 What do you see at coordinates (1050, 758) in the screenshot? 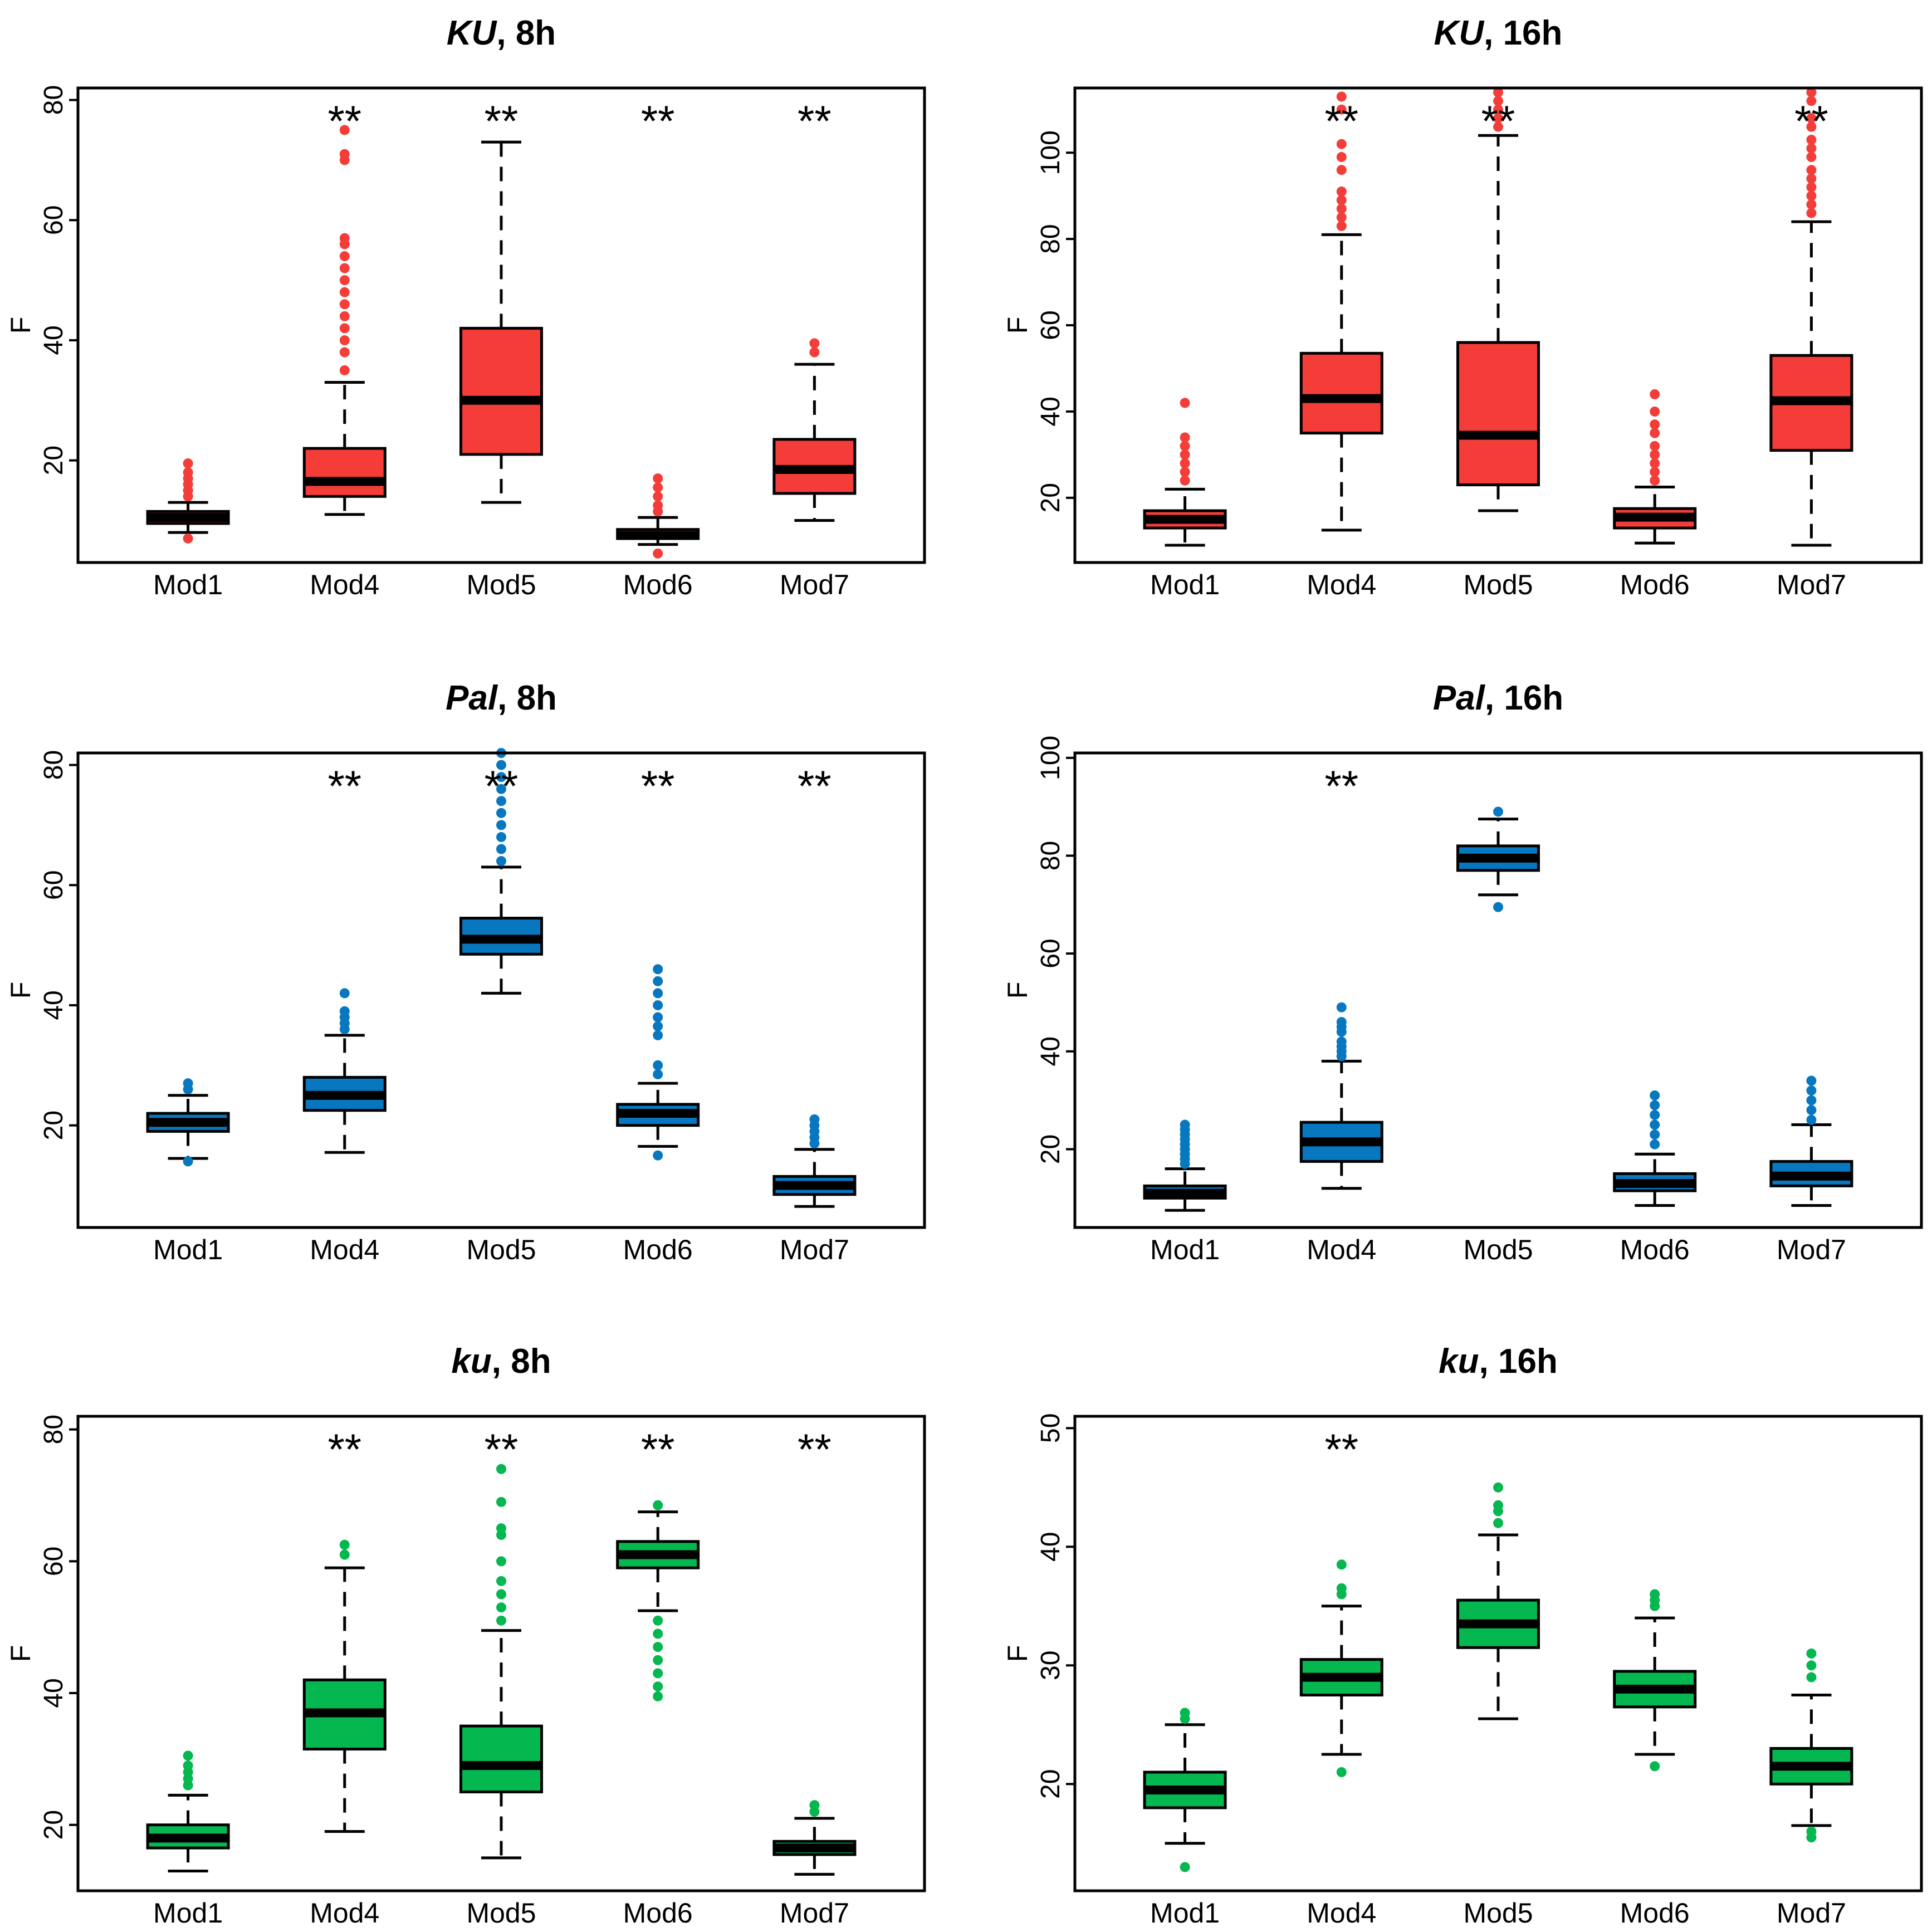
I see `y-tick-label: 100` at bounding box center [1050, 758].